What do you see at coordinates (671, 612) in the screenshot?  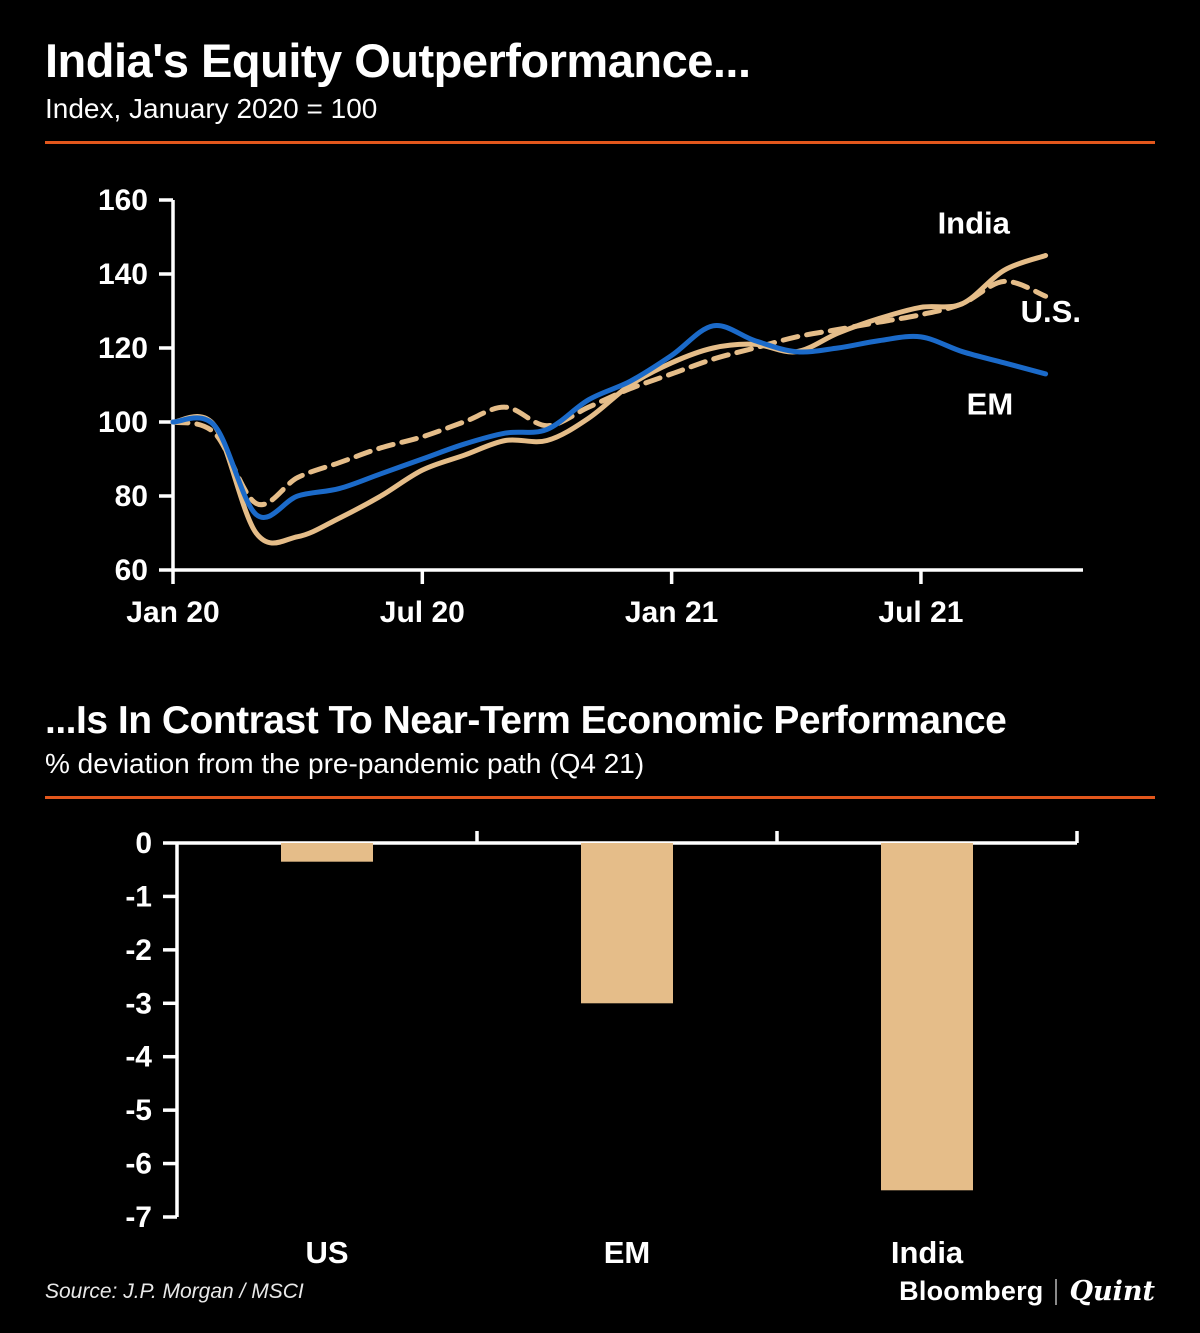 I see `x-tick-label: Jan 21` at bounding box center [671, 612].